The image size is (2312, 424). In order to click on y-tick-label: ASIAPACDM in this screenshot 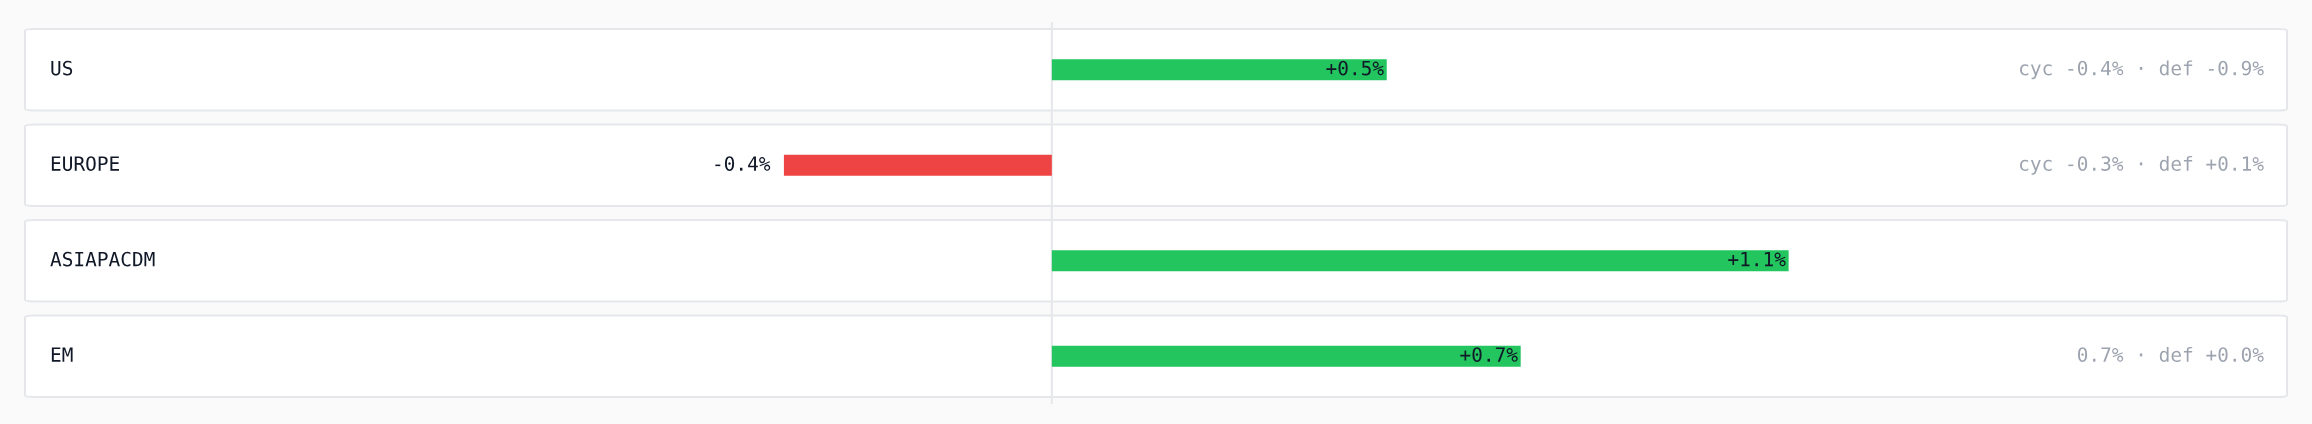, I will do `click(102, 259)`.